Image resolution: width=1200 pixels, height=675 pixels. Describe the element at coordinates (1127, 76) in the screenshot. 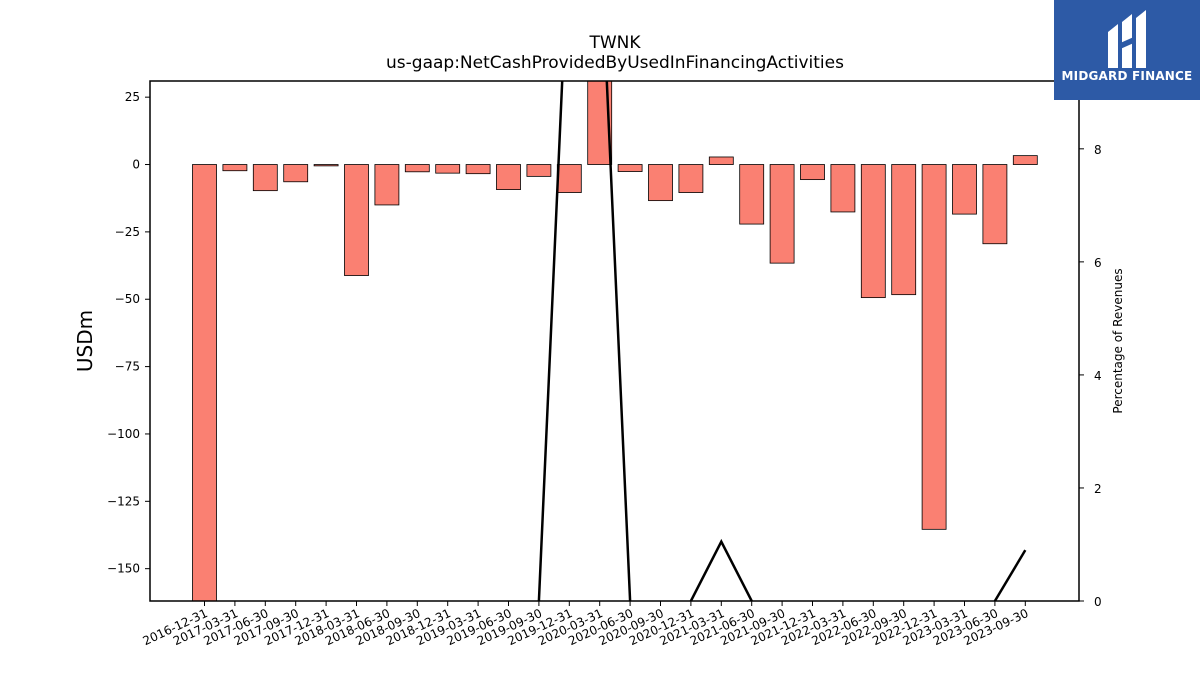

I see `brand-name: MIDGARD FINANCE` at that location.